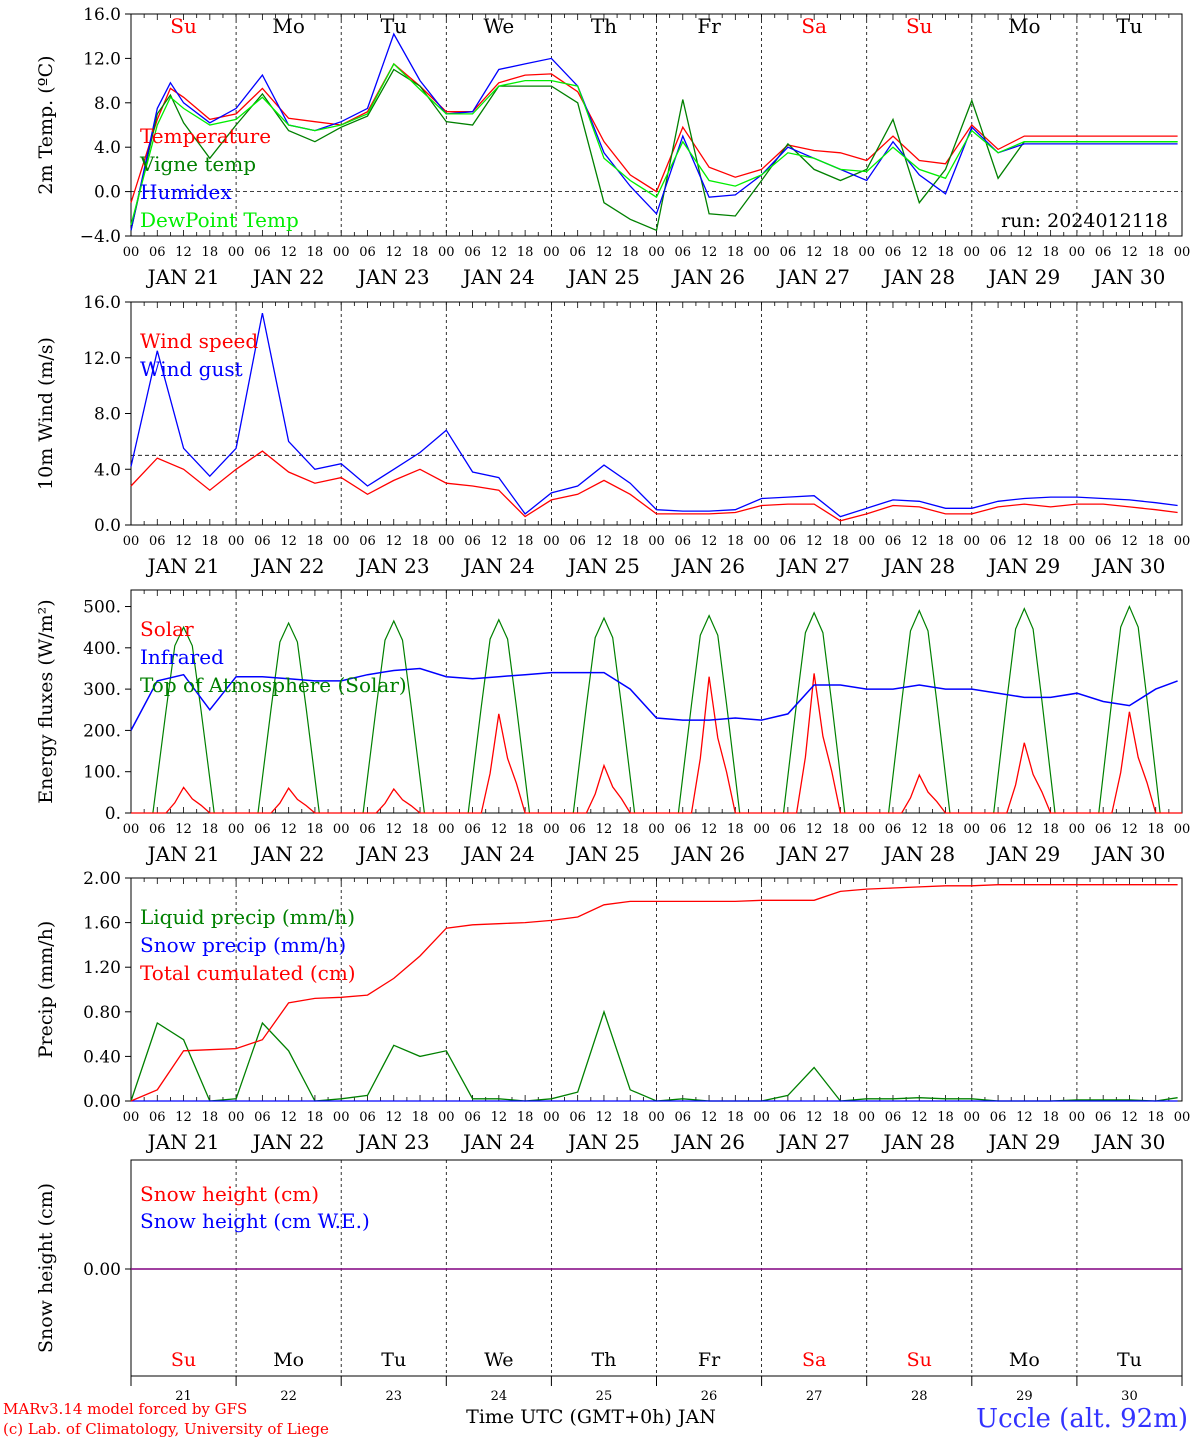 The height and width of the screenshot is (1440, 1194). I want to click on legend-entry: Temperature, so click(205, 136).